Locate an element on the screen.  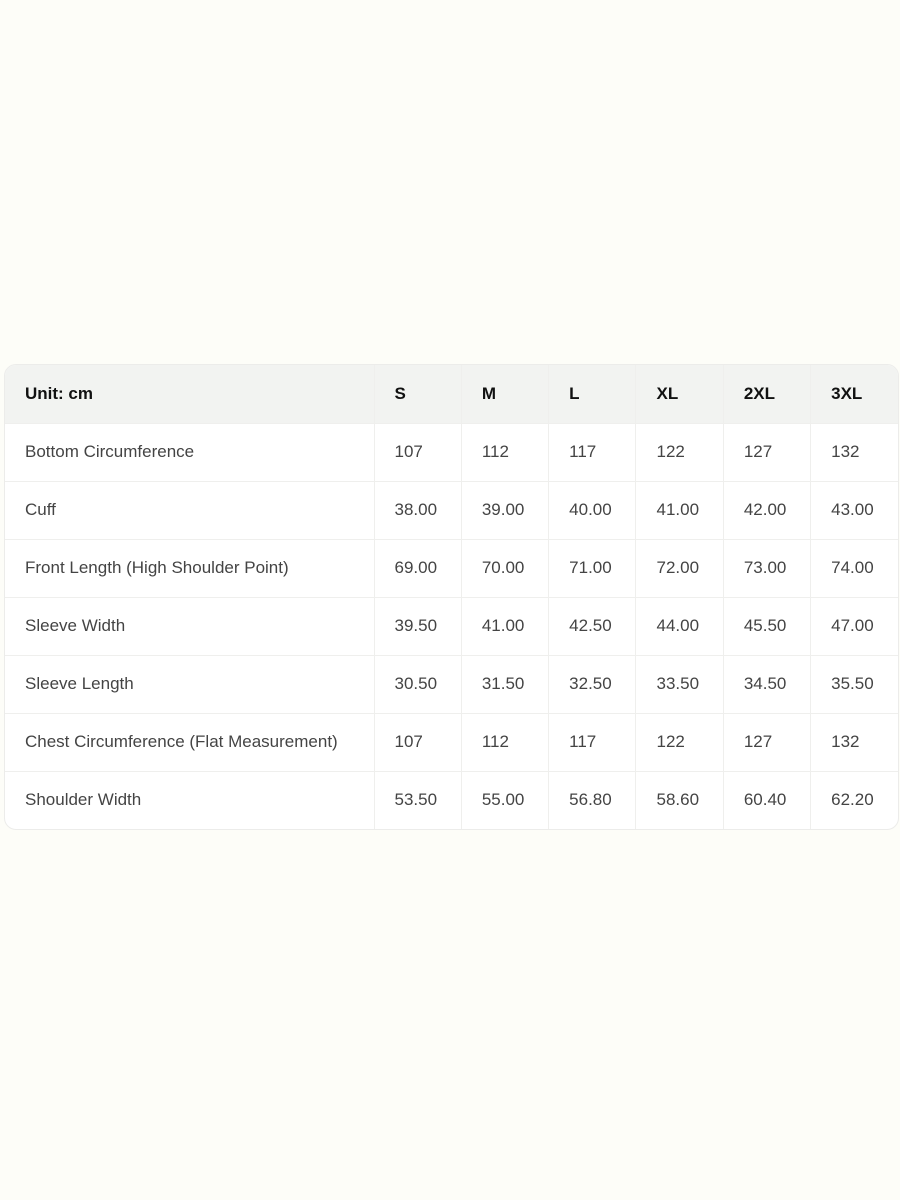
size-header: L is located at coordinates (592, 394).